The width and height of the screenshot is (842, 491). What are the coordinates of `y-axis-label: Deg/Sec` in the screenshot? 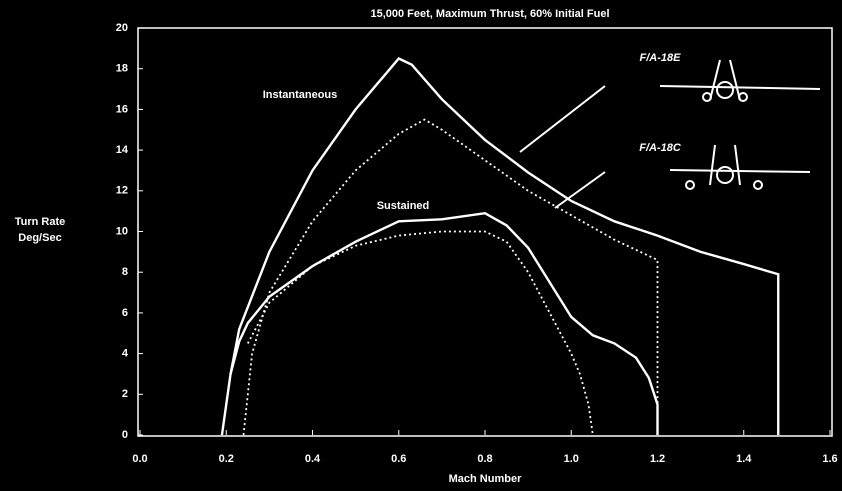 It's located at (39, 238).